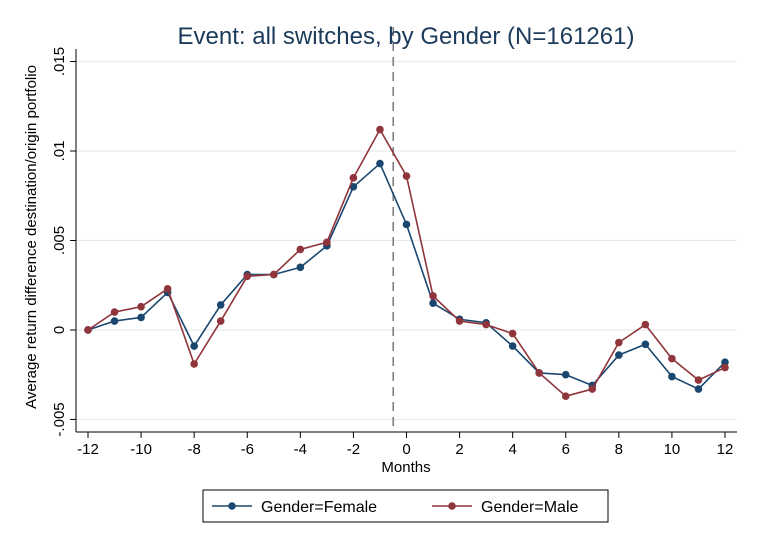  I want to click on legend-marker-male, so click(452, 506).